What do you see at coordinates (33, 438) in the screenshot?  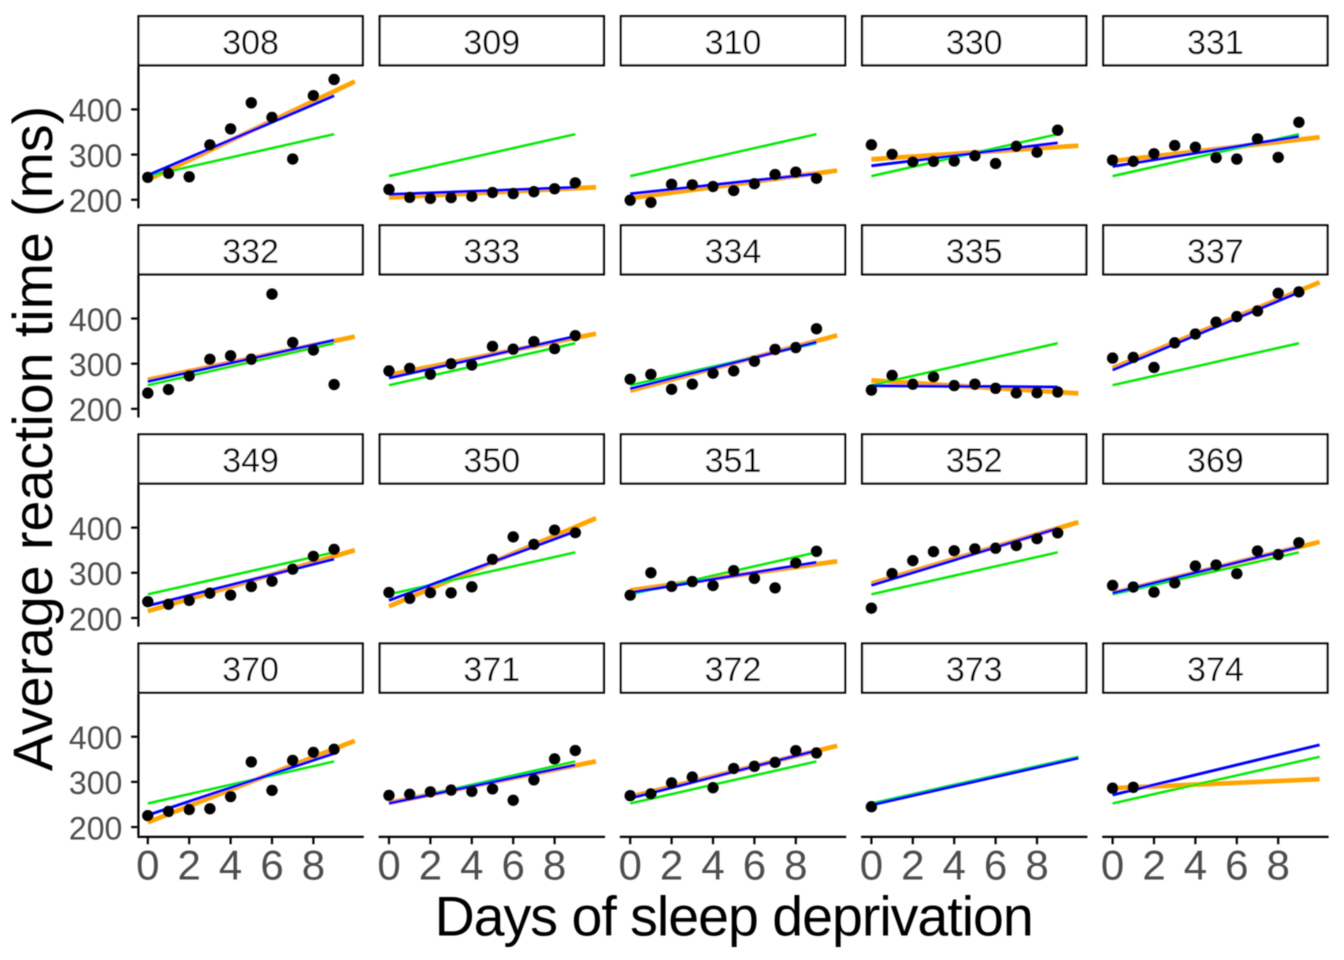 I see `svg-text: Average reaction time (ms)` at bounding box center [33, 438].